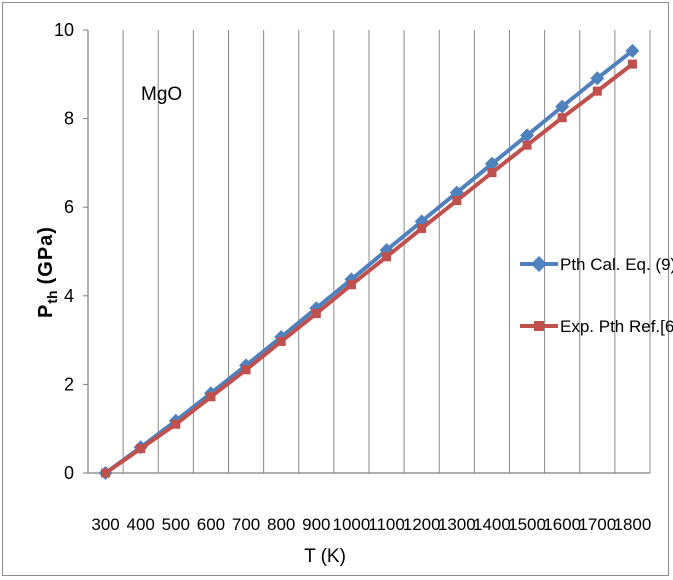  What do you see at coordinates (281, 524) in the screenshot?
I see `x-tick-label: 800` at bounding box center [281, 524].